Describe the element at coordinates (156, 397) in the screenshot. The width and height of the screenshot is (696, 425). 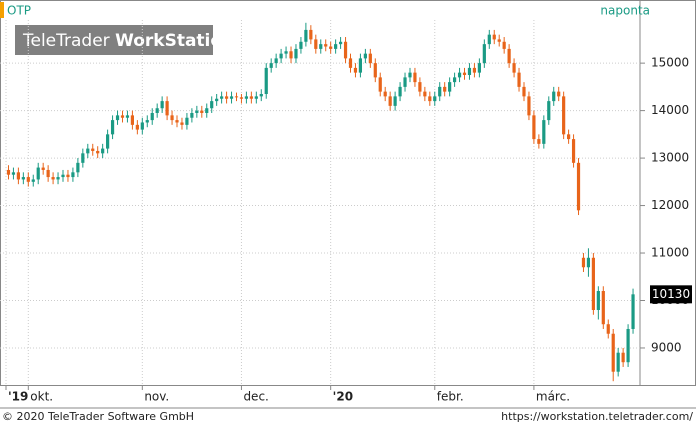
I see `x-tick-label: nov.` at that location.